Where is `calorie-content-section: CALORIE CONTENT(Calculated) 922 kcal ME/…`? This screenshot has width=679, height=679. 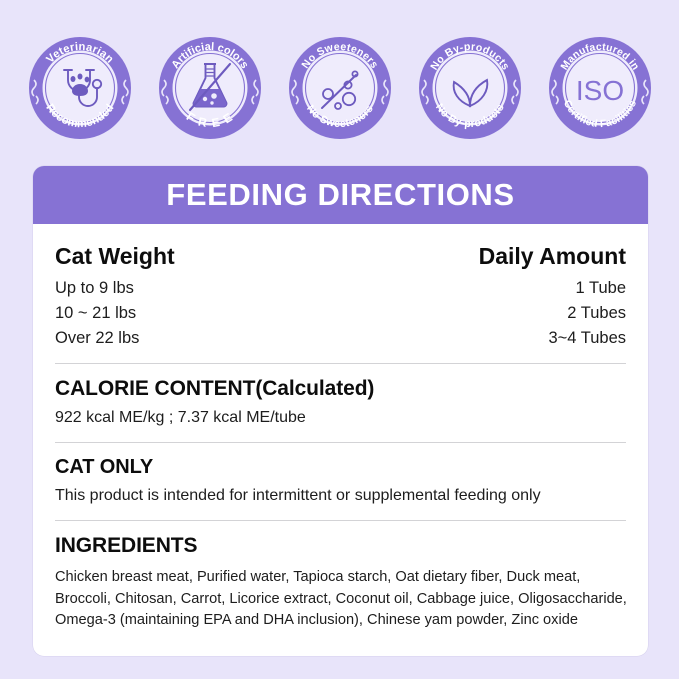 calorie-content-section: CALORIE CONTENT(Calculated) 922 kcal ME/… is located at coordinates (340, 403).